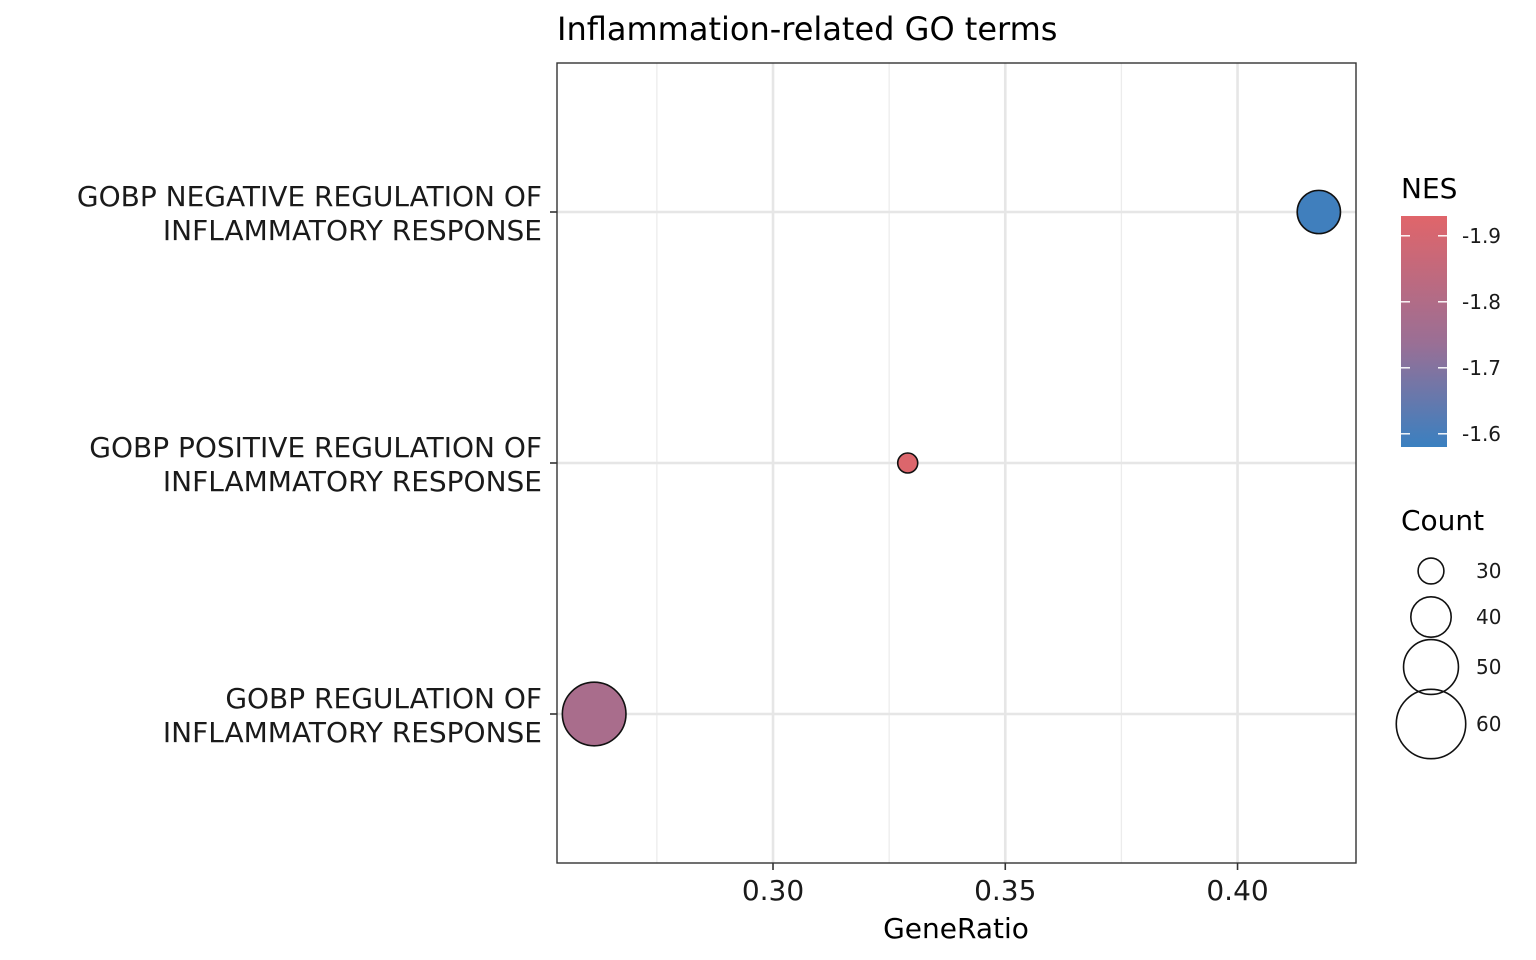  Describe the element at coordinates (1488, 724) in the screenshot. I see `size-key-label: 60` at that location.